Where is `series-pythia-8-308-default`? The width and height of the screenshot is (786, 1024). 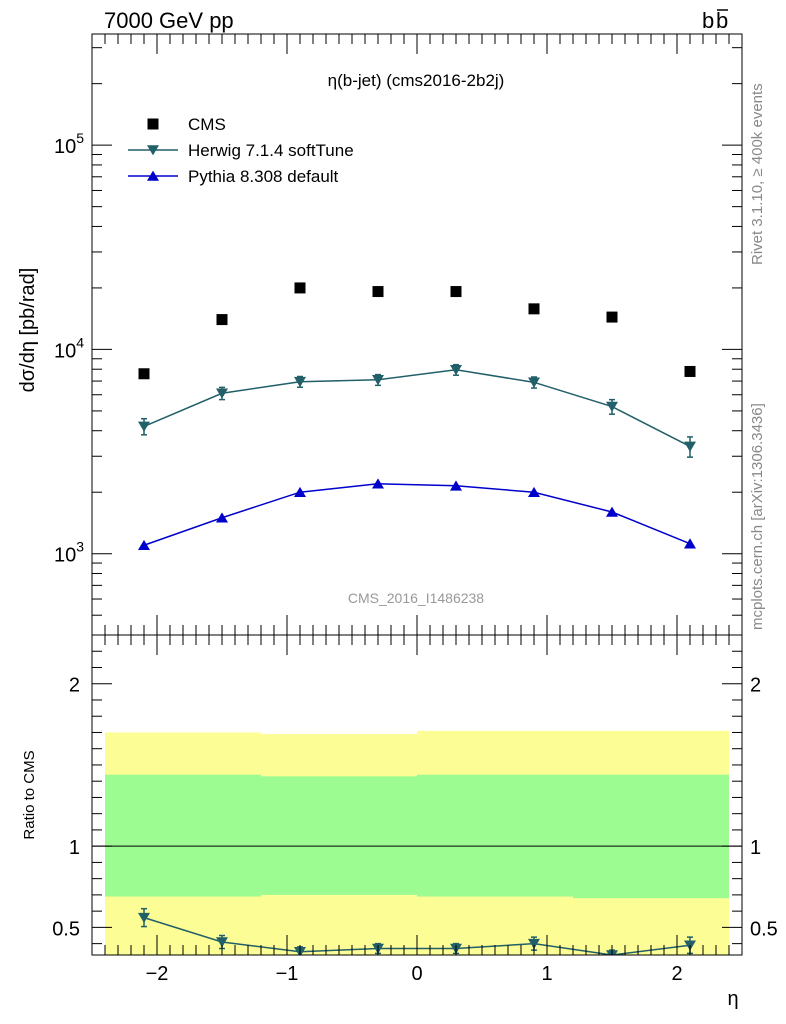 series-pythia-8-308-default is located at coordinates (417, 514).